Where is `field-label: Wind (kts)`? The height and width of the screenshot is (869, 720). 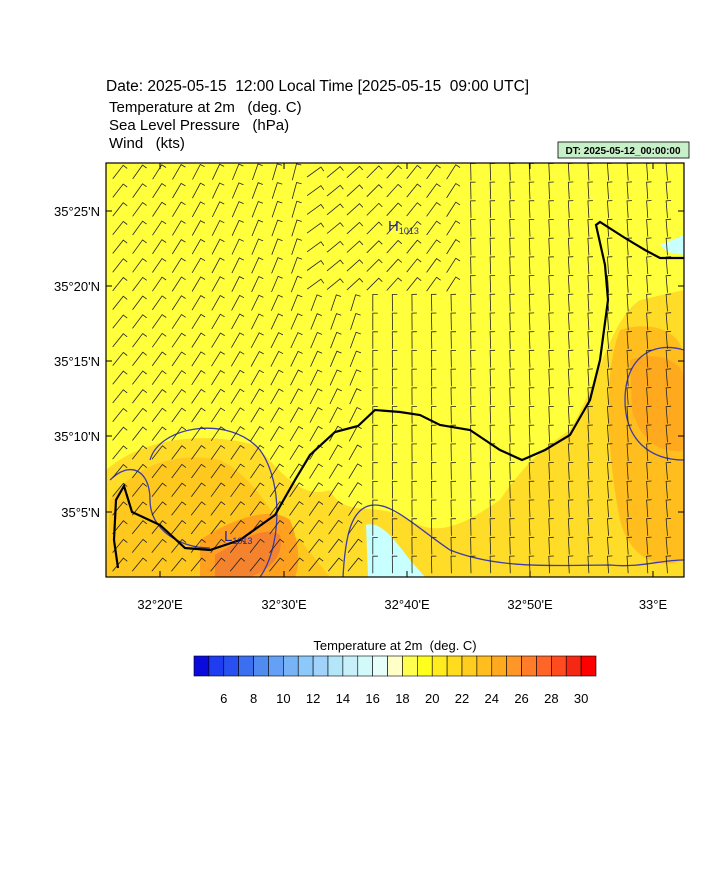
field-label: Wind (kts) is located at coordinates (147, 143).